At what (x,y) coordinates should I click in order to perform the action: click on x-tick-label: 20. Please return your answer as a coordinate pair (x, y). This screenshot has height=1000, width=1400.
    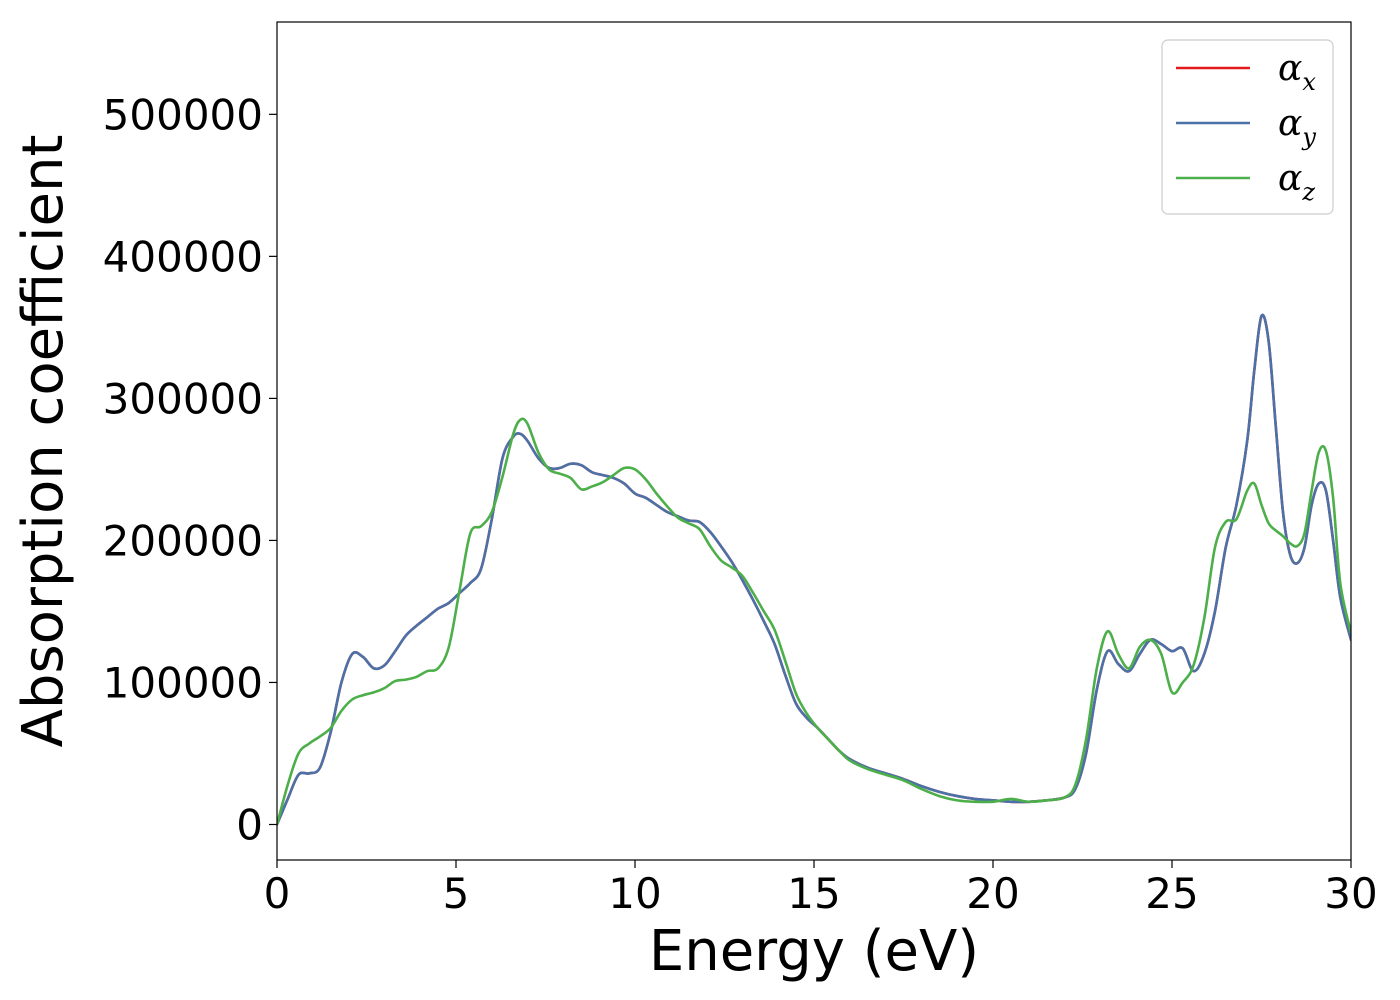
    Looking at the image, I should click on (992, 893).